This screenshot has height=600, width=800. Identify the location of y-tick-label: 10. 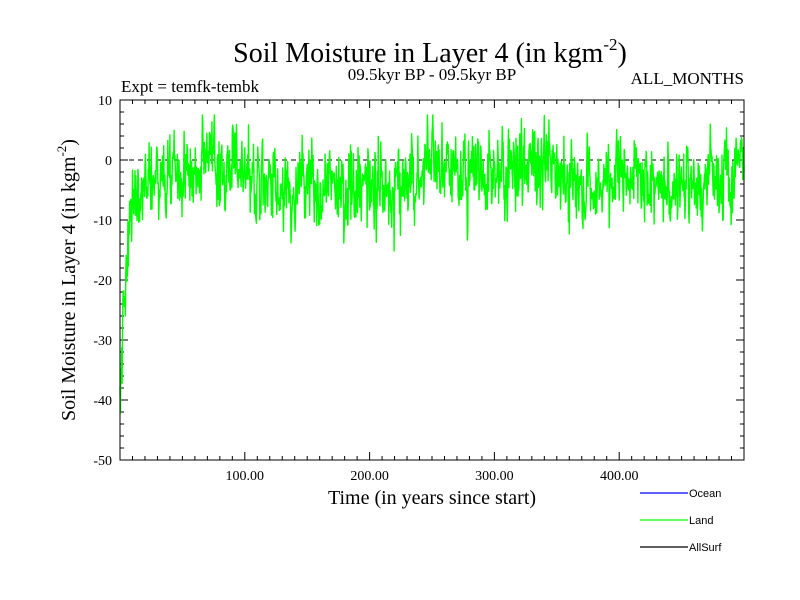
(105, 101).